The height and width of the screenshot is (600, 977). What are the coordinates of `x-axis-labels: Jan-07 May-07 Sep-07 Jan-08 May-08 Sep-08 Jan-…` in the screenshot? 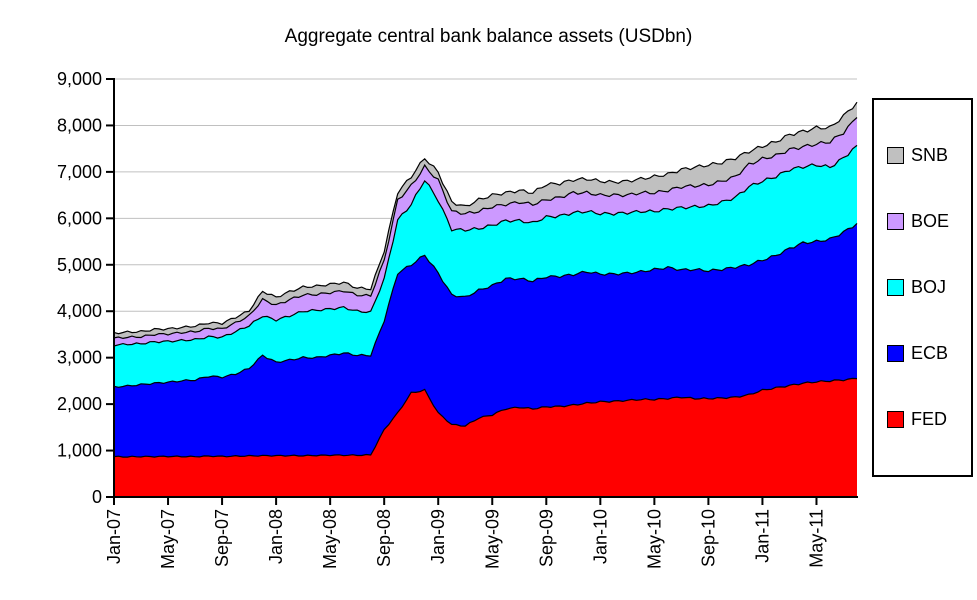 It's located at (465, 533).